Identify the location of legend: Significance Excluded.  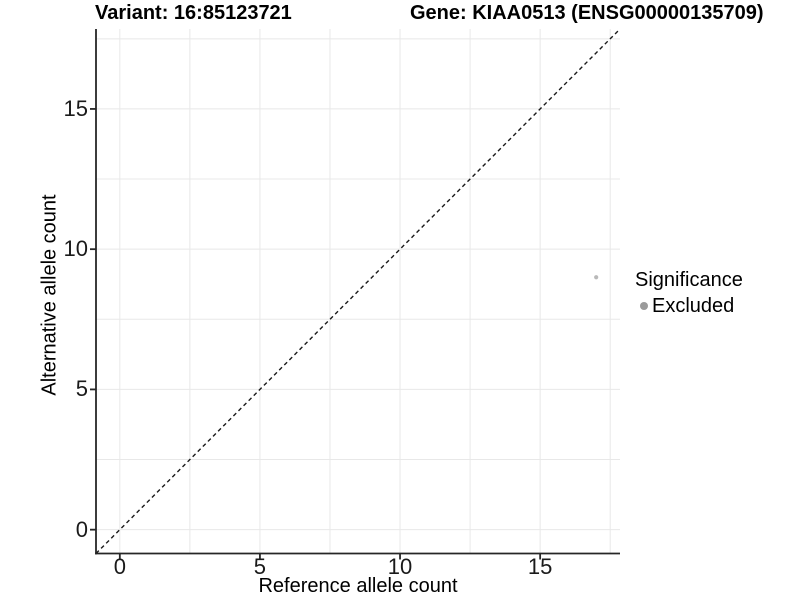
(689, 293).